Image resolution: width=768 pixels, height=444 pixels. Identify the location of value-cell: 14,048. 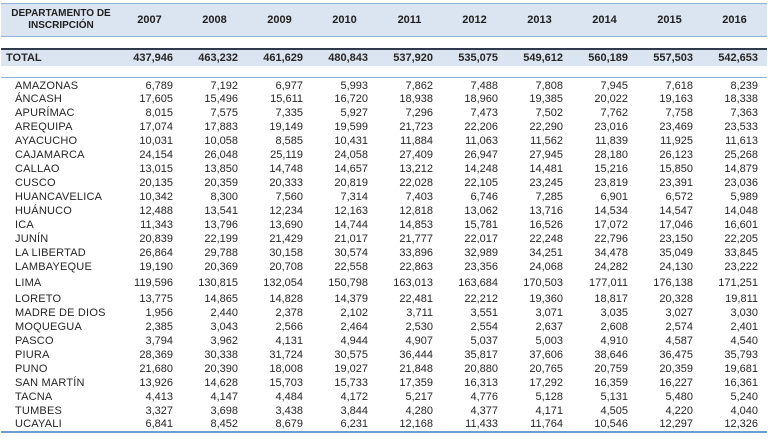
(741, 211).